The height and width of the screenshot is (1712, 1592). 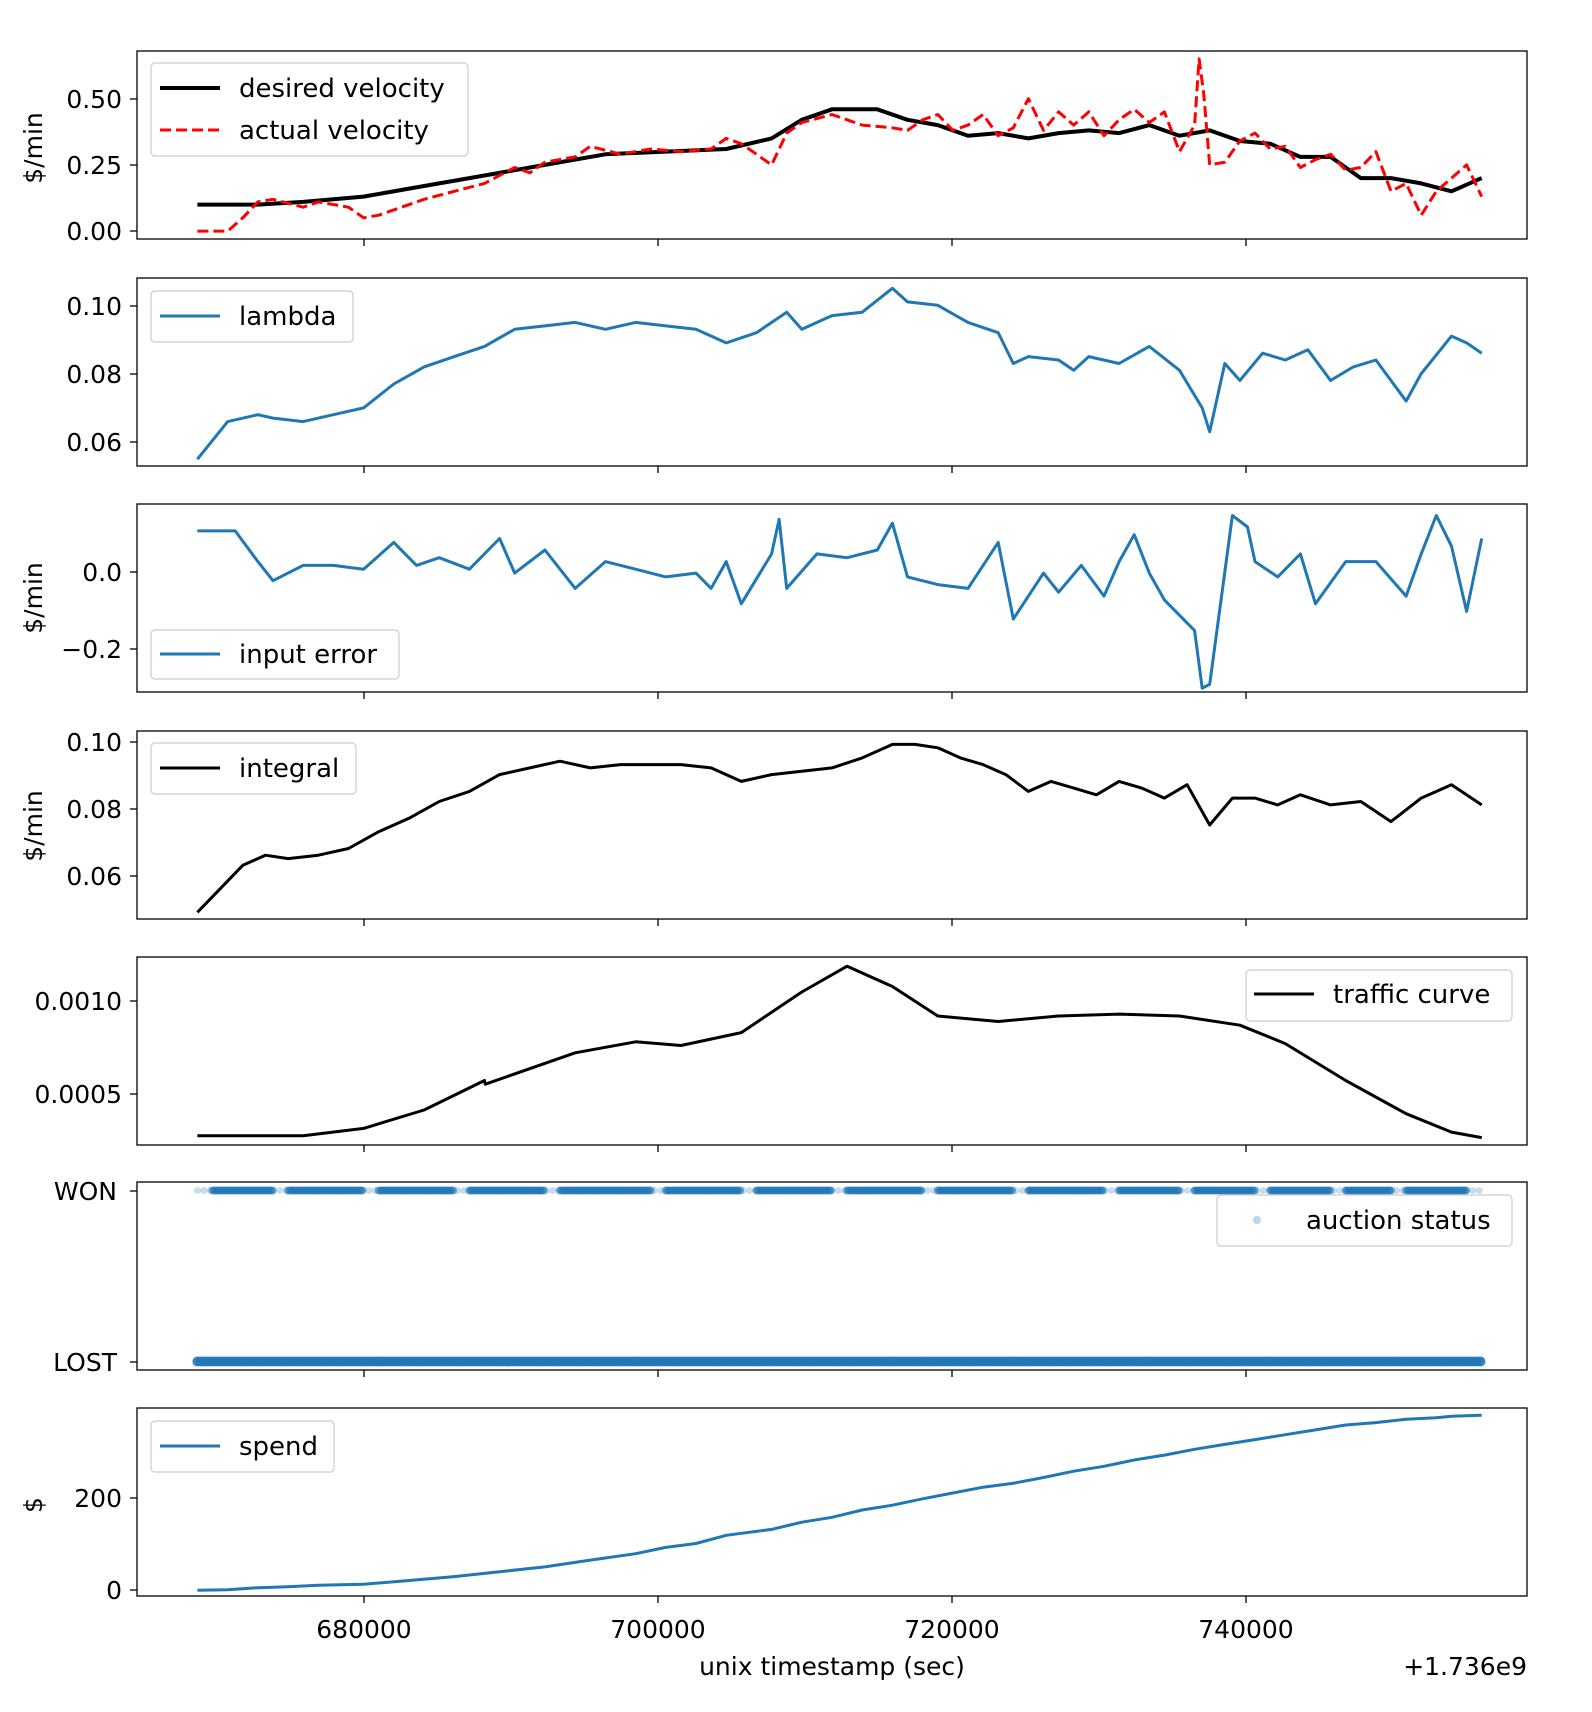 I want to click on yticks-velocity: 0.00 0.25 0.50, so click(x=101, y=165).